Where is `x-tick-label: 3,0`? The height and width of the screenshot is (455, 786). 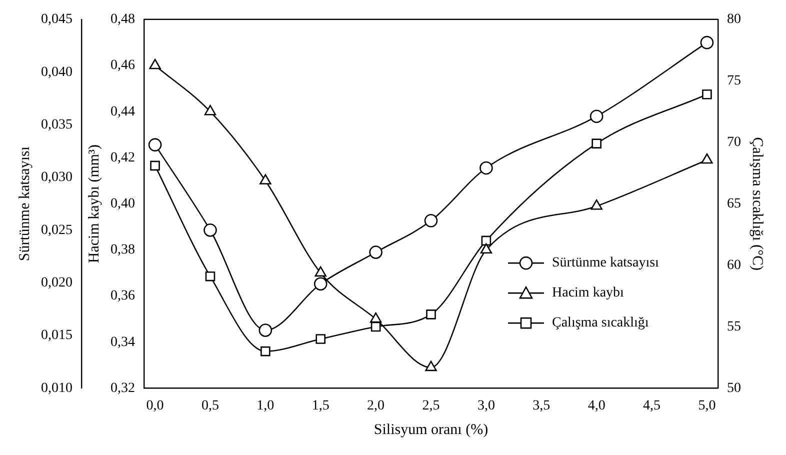 x-tick-label: 3,0 is located at coordinates (486, 406).